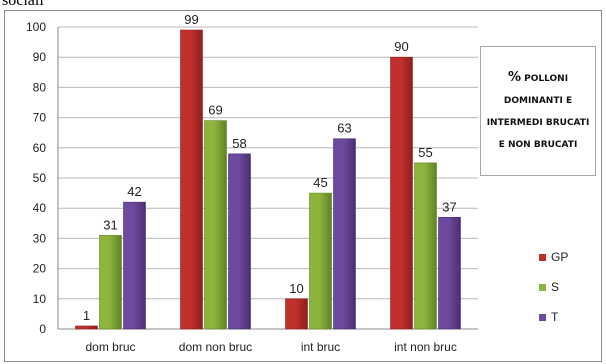 This screenshot has width=606, height=364. What do you see at coordinates (40, 87) in the screenshot?
I see `y-tick-label: 80` at bounding box center [40, 87].